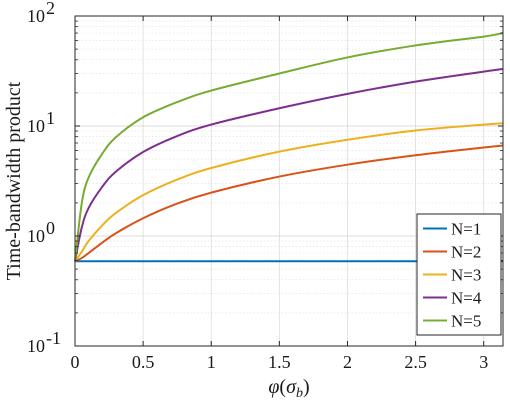 This screenshot has width=510, height=403. I want to click on x-tick-labels: 0 0.5 1 1.5 2 2.5 3, so click(280, 362).